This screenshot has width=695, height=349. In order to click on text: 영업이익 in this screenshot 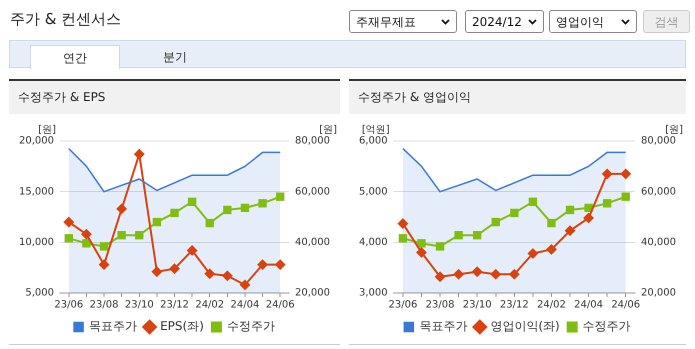, I will do `click(593, 21)`.